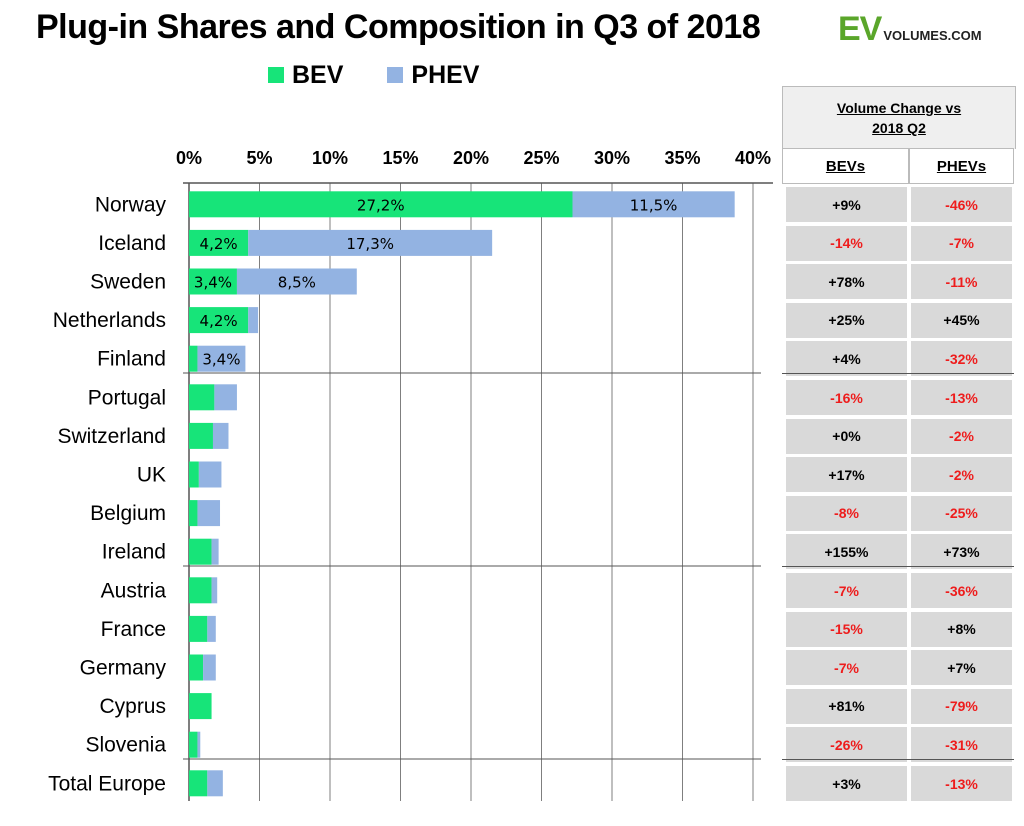 The width and height of the screenshot is (1024, 826). Describe the element at coordinates (845, 166) in the screenshot. I see `col-head-bevs: BEVs` at that location.